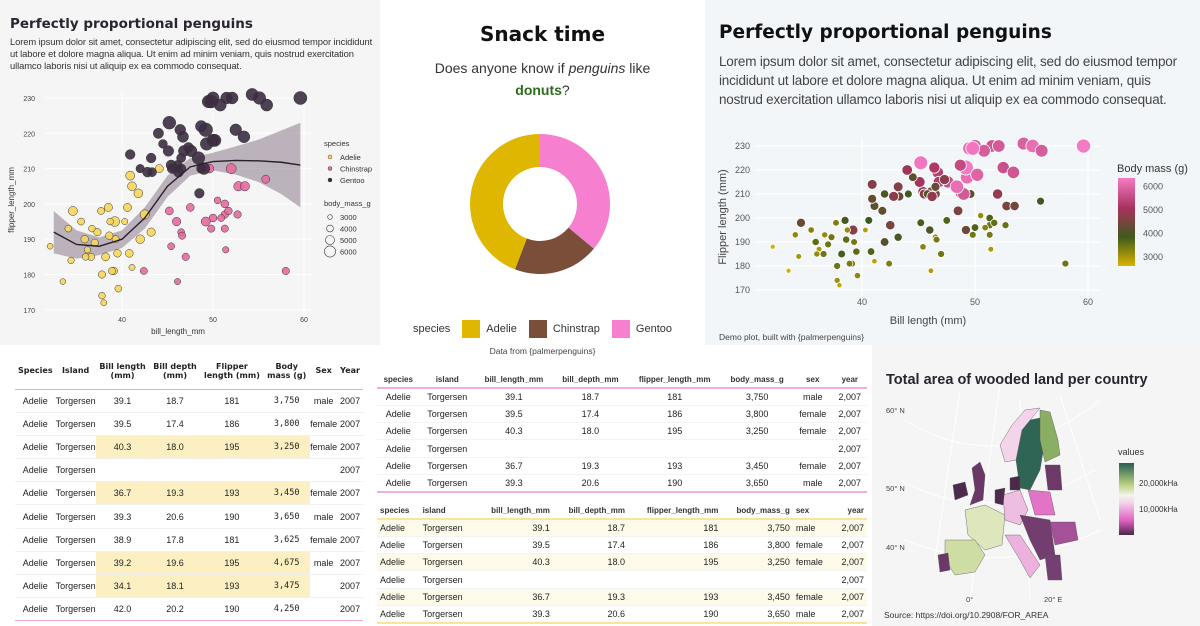 Image resolution: width=1200 pixels, height=626 pixels. Describe the element at coordinates (29, 311) in the screenshot. I see `y-tick-label: 170` at that location.